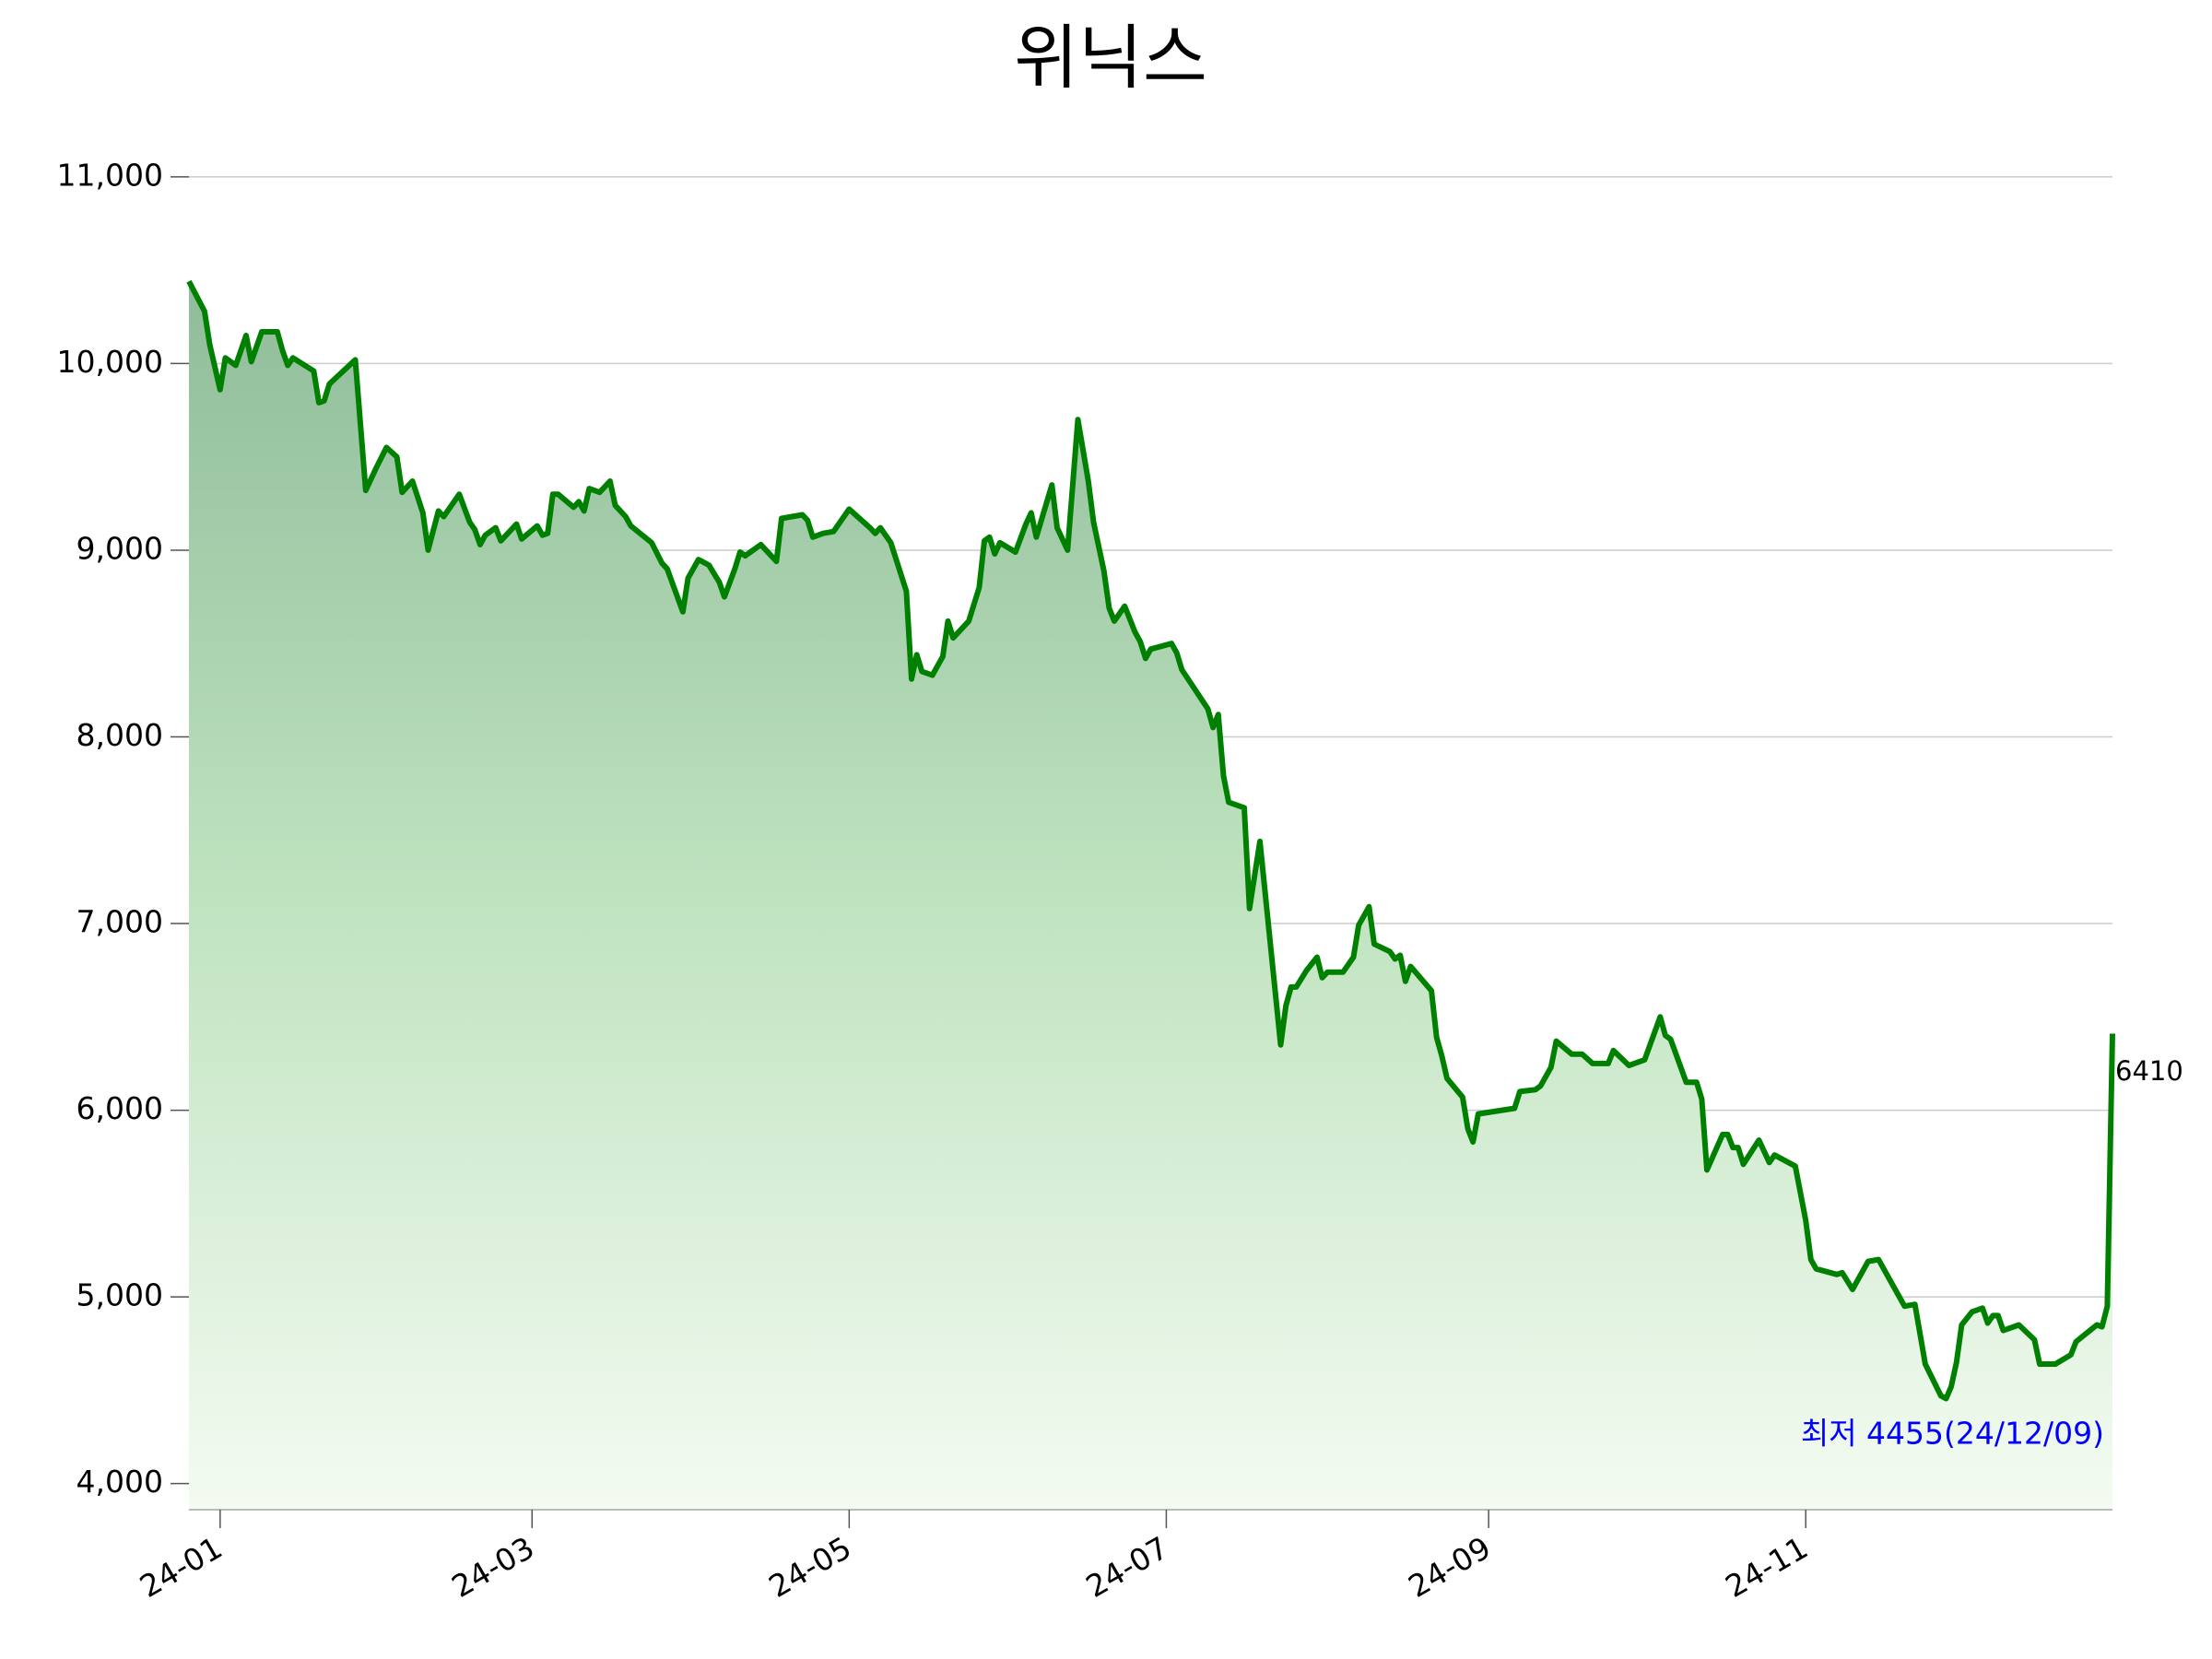 This screenshot has height=1659, width=2212. What do you see at coordinates (492, 1567) in the screenshot?
I see `x-tick-label: 24-03` at bounding box center [492, 1567].